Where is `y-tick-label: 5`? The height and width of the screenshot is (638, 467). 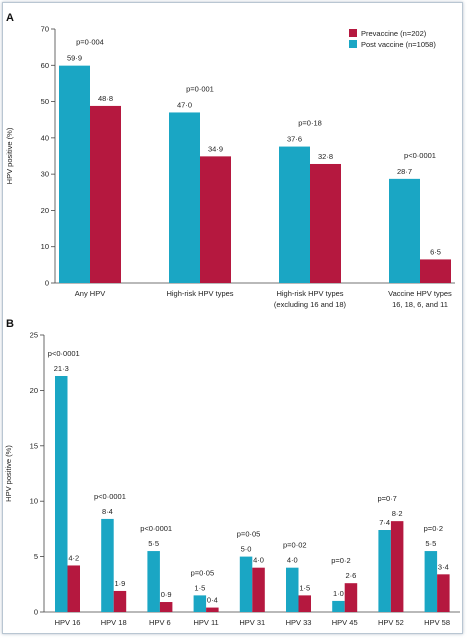
y-tick-label: 5 is located at coordinates (36, 556).